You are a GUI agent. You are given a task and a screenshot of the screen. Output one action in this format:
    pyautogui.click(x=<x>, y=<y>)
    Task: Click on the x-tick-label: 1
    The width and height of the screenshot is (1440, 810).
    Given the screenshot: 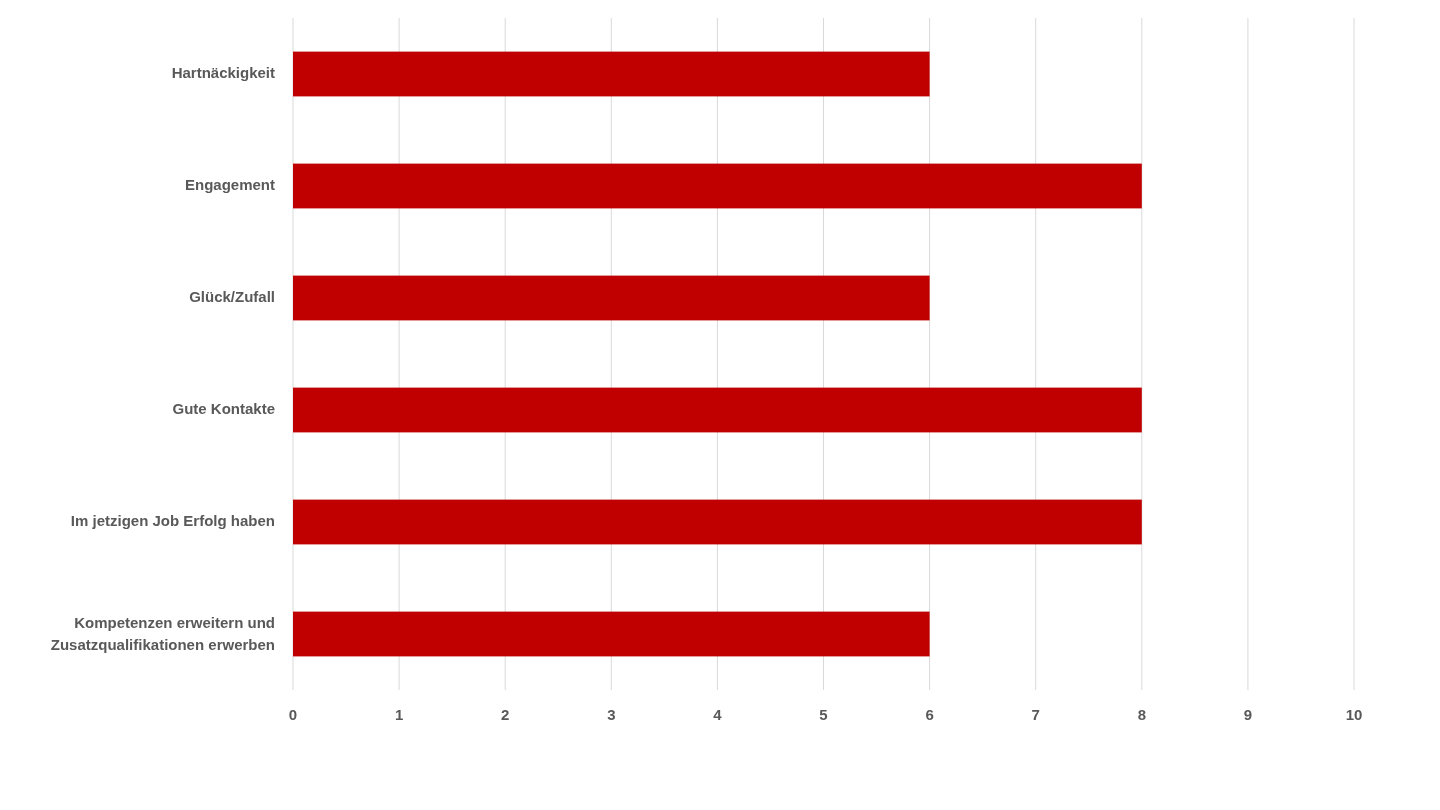 What is the action you would take?
    pyautogui.click(x=399, y=714)
    